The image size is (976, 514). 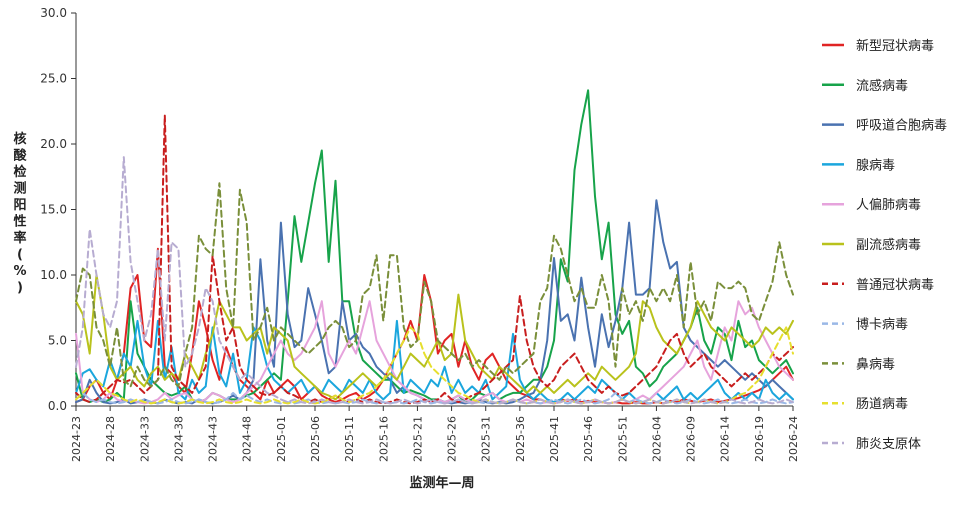 What do you see at coordinates (144, 439) in the screenshot?
I see `x-tick-label: 2024-33` at bounding box center [144, 439].